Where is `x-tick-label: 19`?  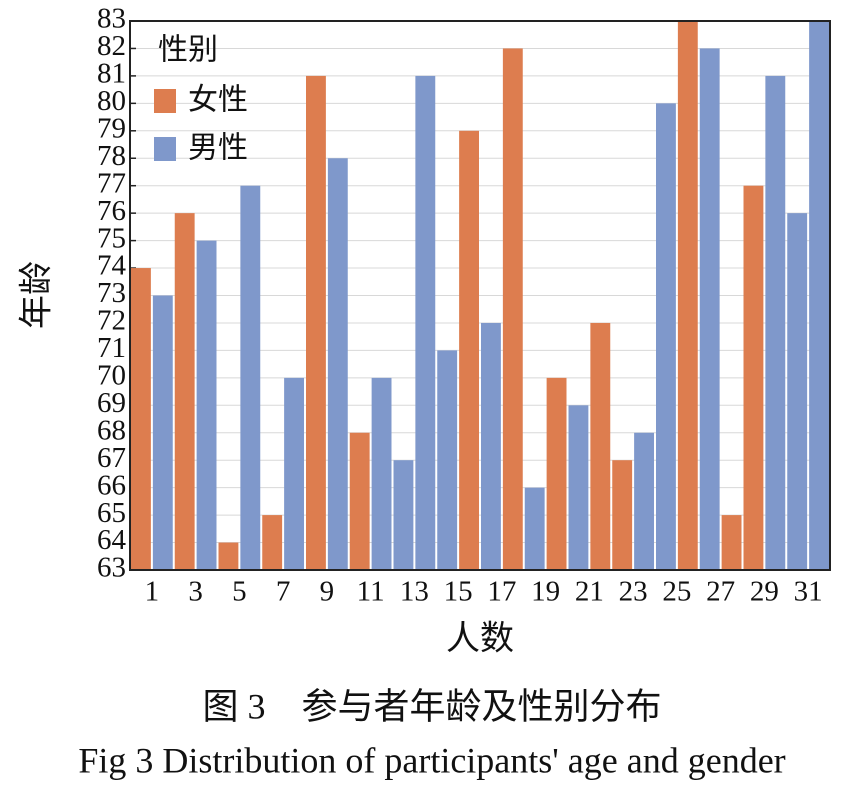
x-tick-label: 19 is located at coordinates (545, 592).